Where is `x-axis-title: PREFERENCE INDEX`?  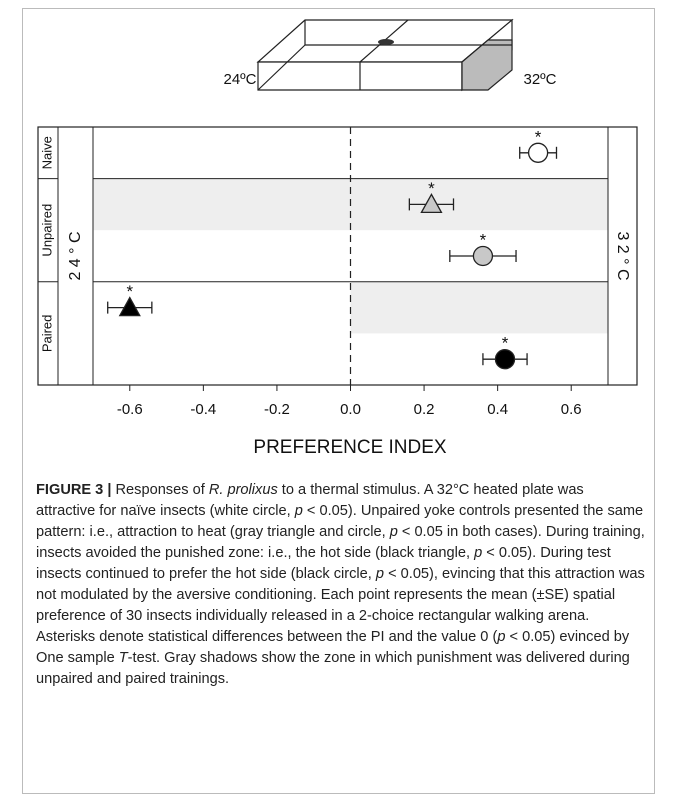 x-axis-title: PREFERENCE INDEX is located at coordinates (350, 447).